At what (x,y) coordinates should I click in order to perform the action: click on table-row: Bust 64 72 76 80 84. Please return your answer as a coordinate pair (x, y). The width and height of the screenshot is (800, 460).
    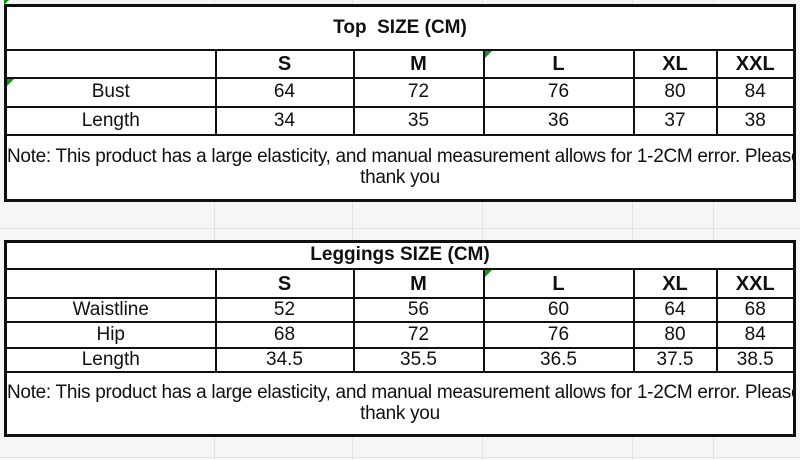
    Looking at the image, I should click on (400, 92).